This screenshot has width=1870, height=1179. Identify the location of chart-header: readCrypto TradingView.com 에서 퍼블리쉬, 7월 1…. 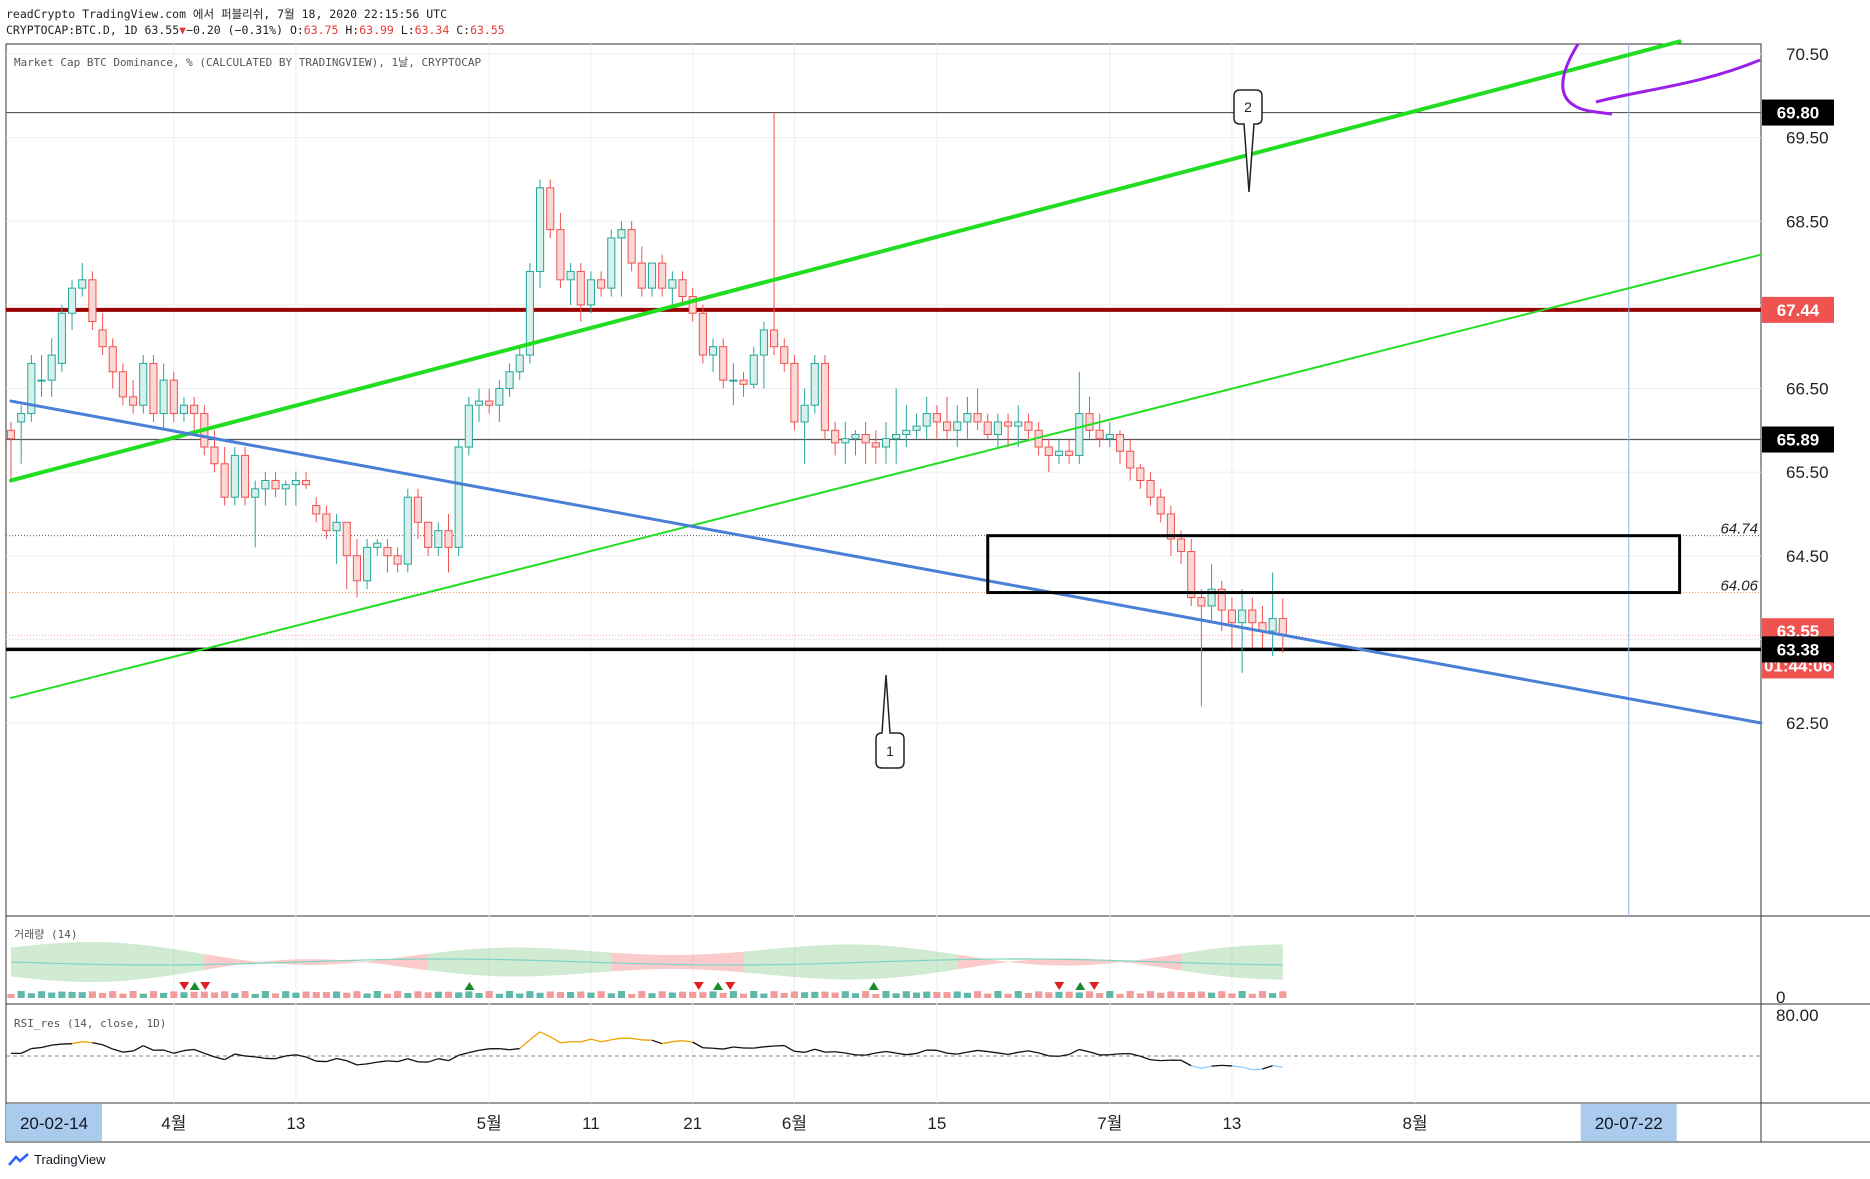
(255, 22).